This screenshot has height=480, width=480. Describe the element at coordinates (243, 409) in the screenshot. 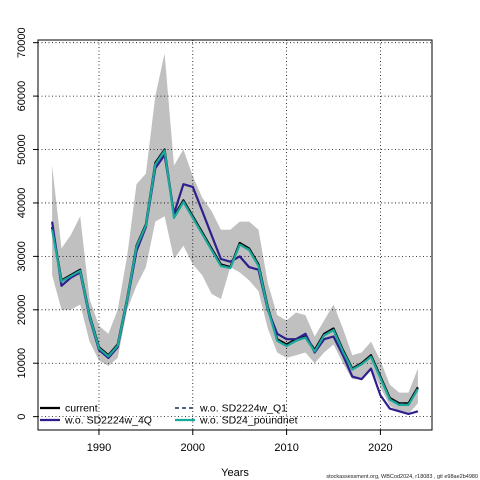

I see `legend-label-3: w.o. SD2224w_Q1` at that location.